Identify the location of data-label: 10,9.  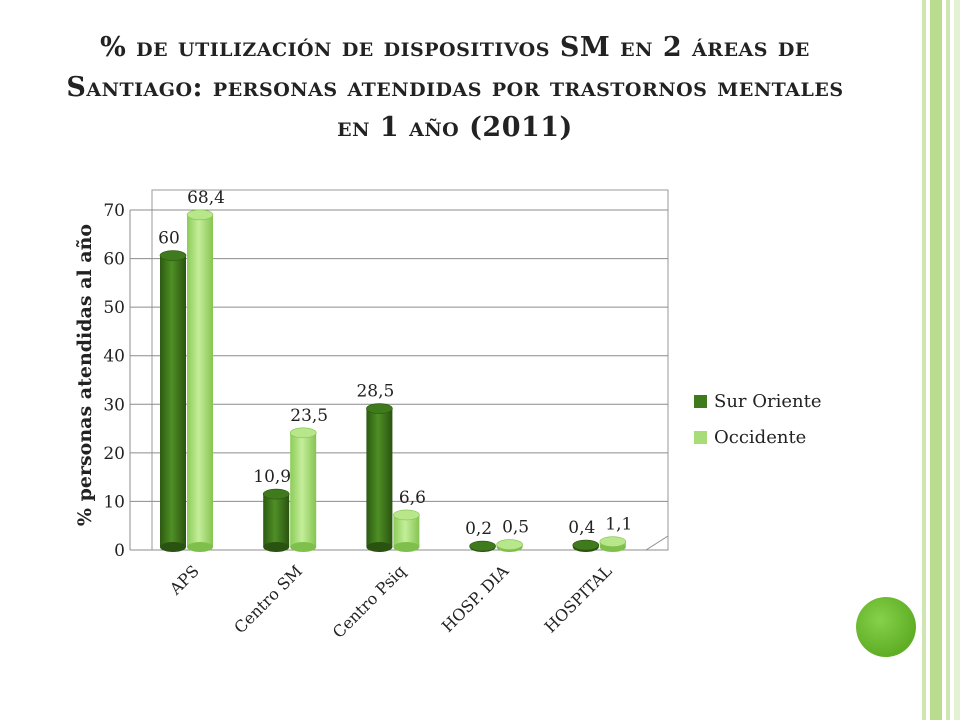
(272, 477).